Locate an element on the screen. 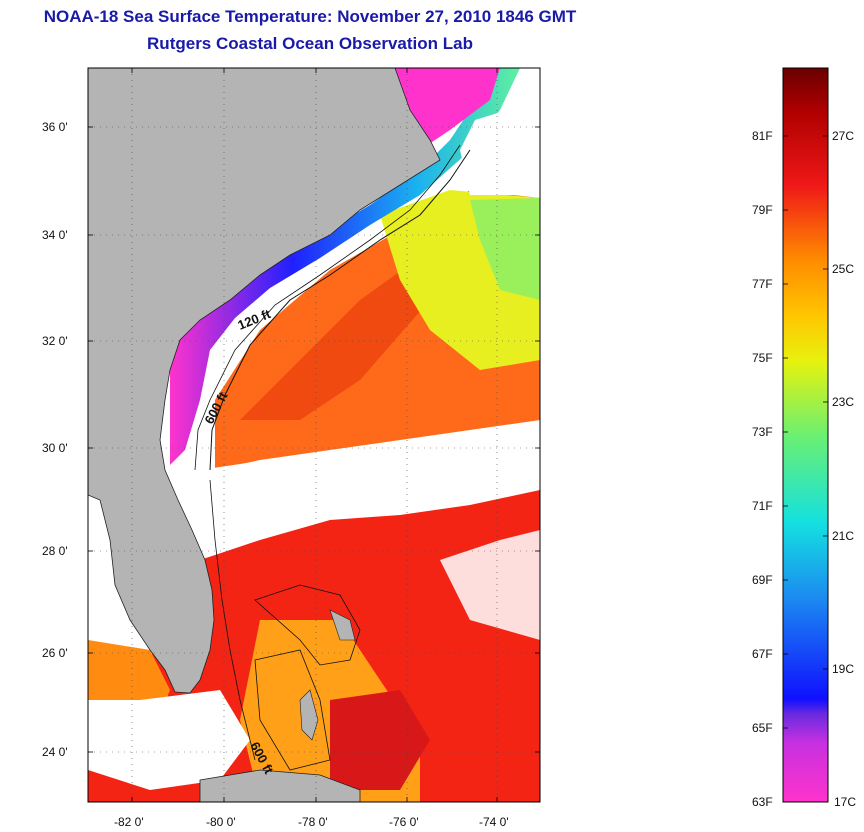 The image size is (864, 832). colorbar-label-73f: 73F is located at coordinates (762, 432).